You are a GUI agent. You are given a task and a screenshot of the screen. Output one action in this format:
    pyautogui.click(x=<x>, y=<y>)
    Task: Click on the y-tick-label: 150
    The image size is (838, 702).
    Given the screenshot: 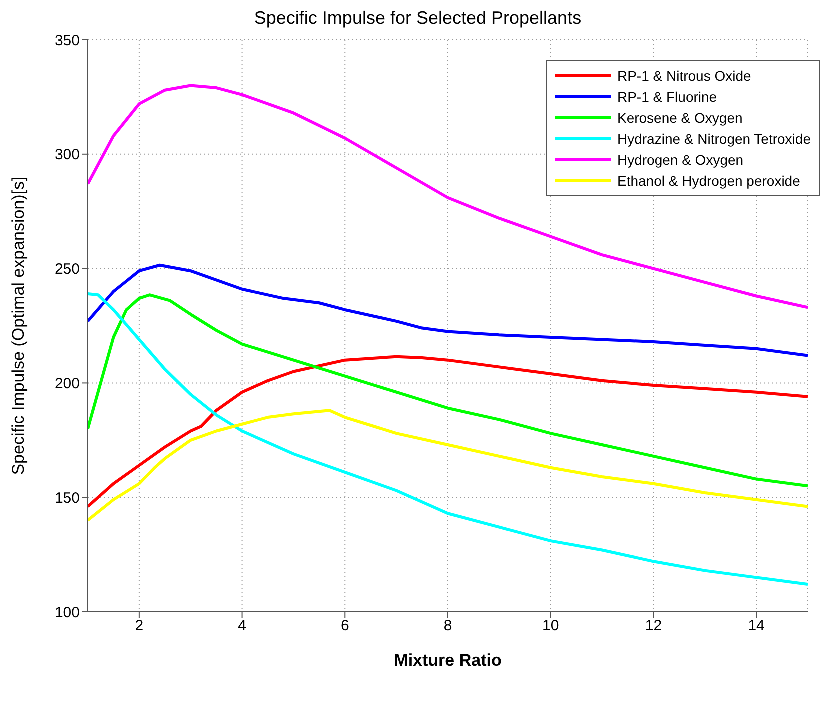 What is the action you would take?
    pyautogui.click(x=67, y=498)
    